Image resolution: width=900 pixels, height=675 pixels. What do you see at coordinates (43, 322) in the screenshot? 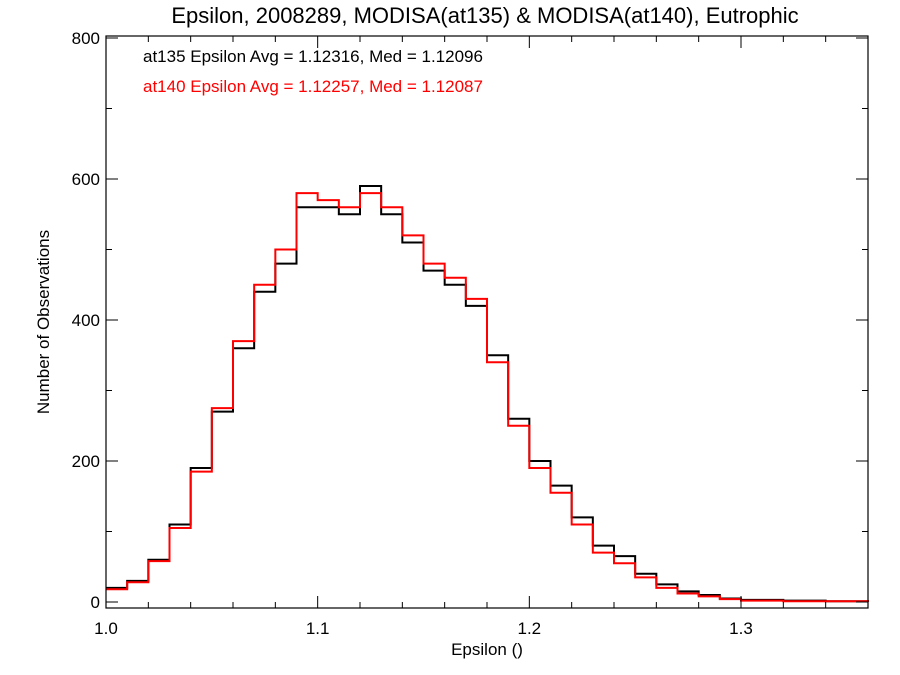
I see `y-axis-label: Number of Observations` at bounding box center [43, 322].